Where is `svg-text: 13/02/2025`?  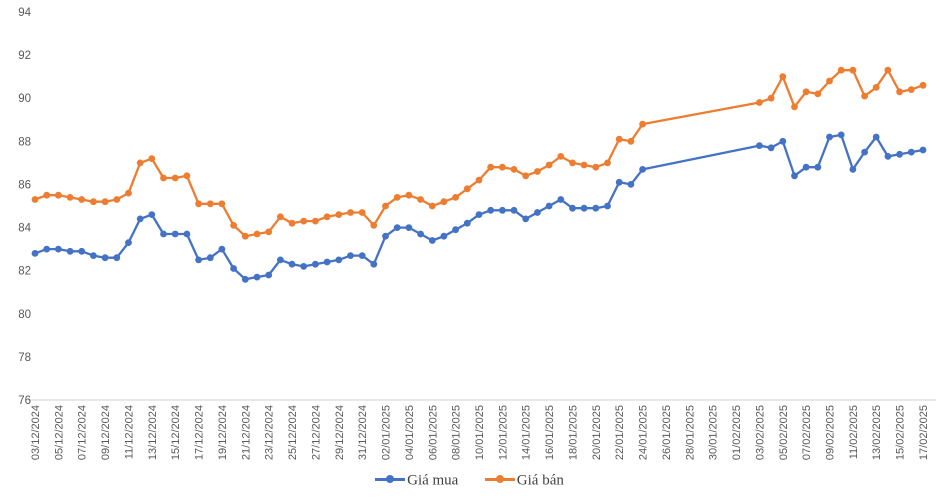
svg-text: 13/02/2025 is located at coordinates (877, 432).